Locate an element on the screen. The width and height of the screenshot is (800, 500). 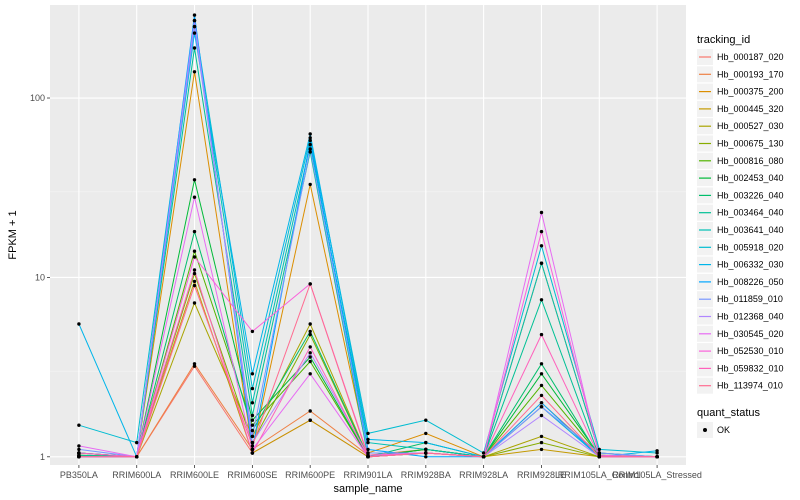
legend-label: Hb_059832_010 is located at coordinates (750, 368).